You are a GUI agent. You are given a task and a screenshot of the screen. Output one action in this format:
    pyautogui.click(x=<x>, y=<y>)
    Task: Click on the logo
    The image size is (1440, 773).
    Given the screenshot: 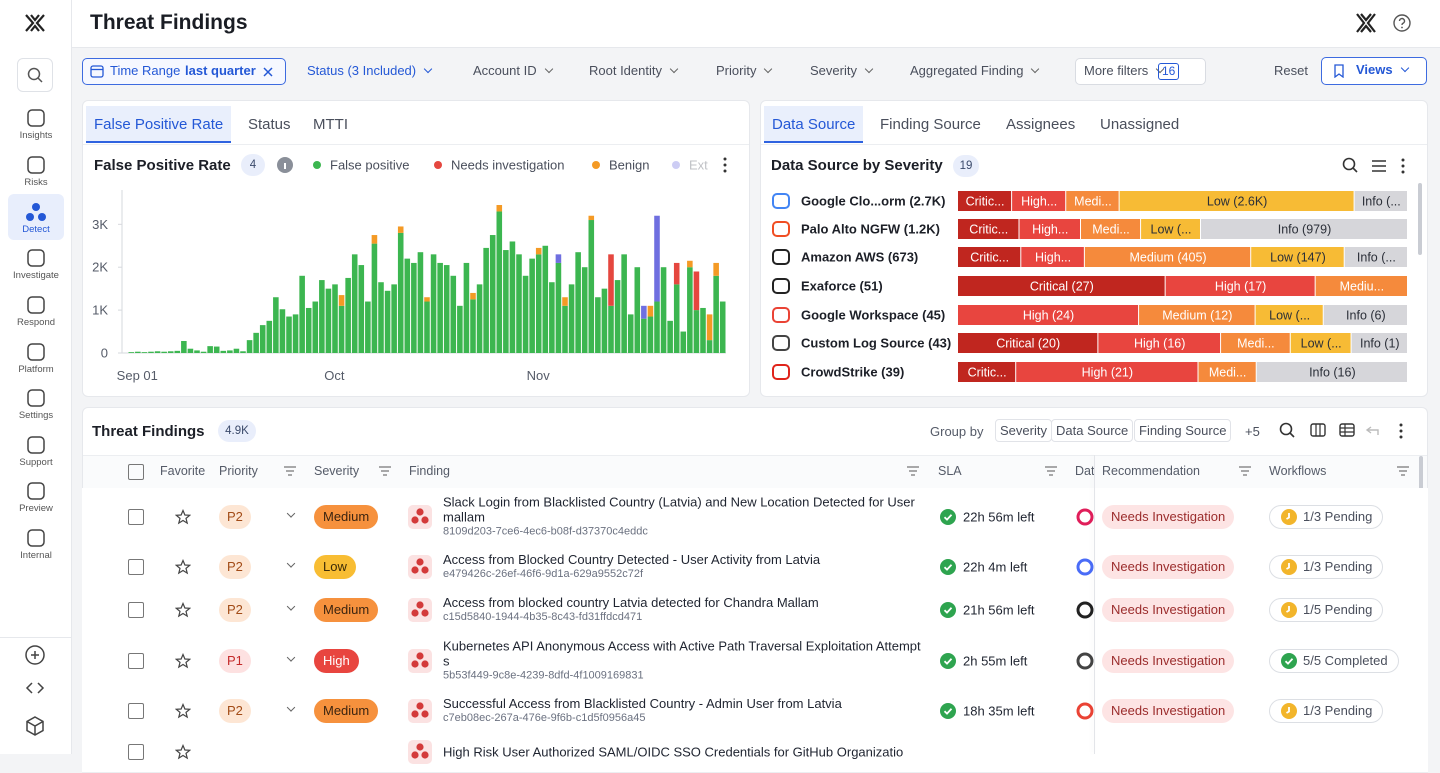 What is the action you would take?
    pyautogui.click(x=35, y=23)
    